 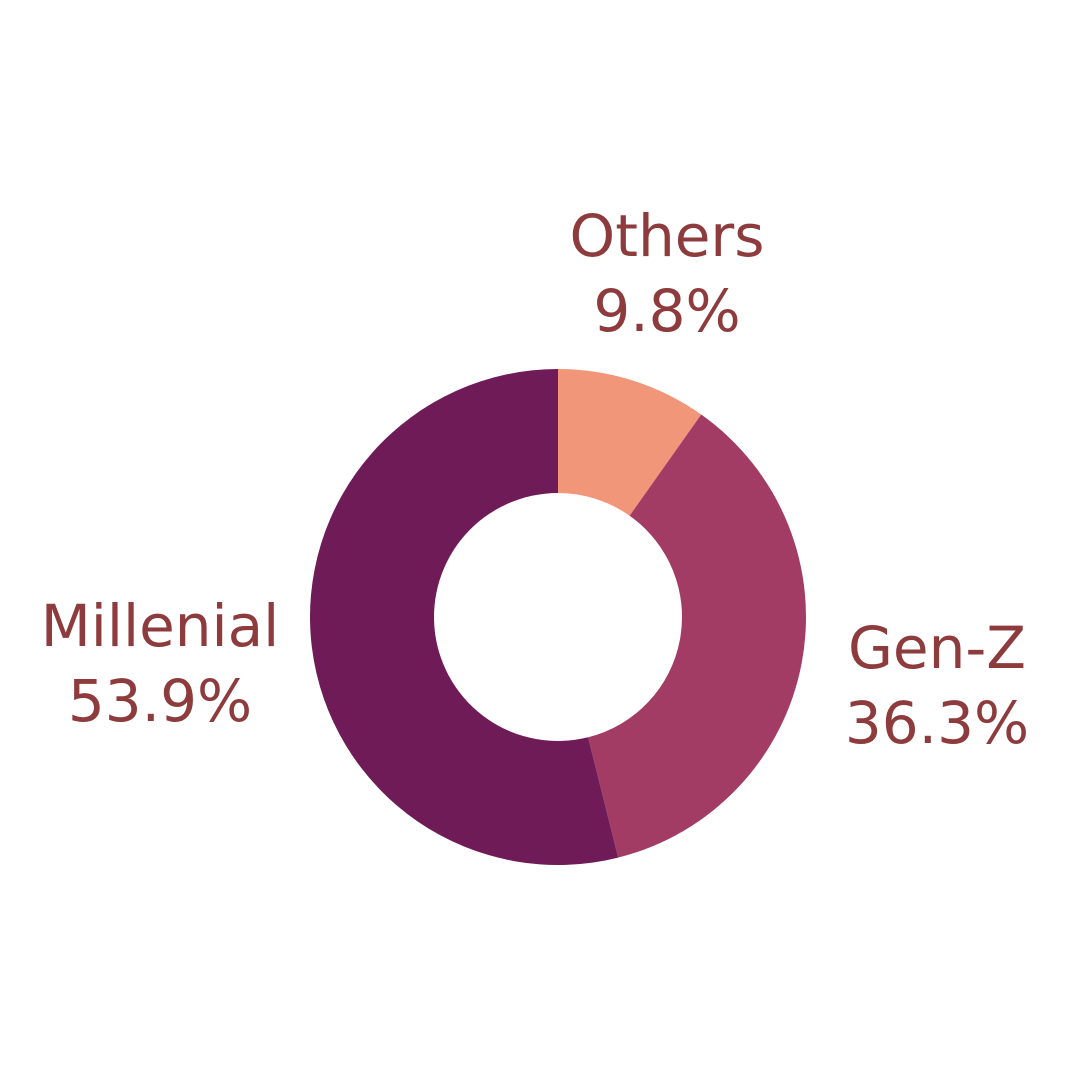 What do you see at coordinates (667, 236) in the screenshot?
I see `slice-label: Others` at bounding box center [667, 236].